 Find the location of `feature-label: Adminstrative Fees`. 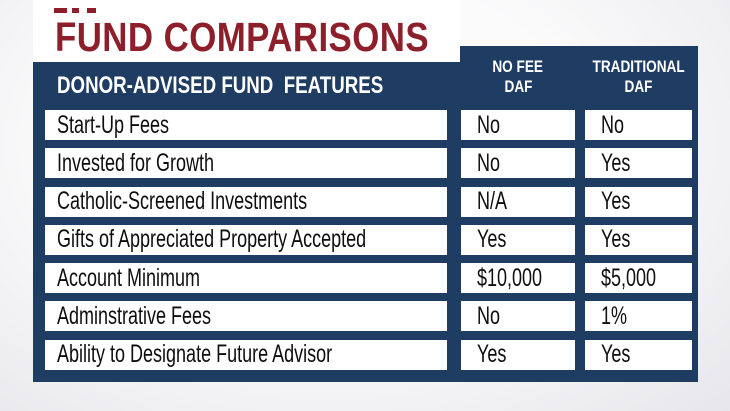

feature-label: Adminstrative Fees is located at coordinates (134, 315).